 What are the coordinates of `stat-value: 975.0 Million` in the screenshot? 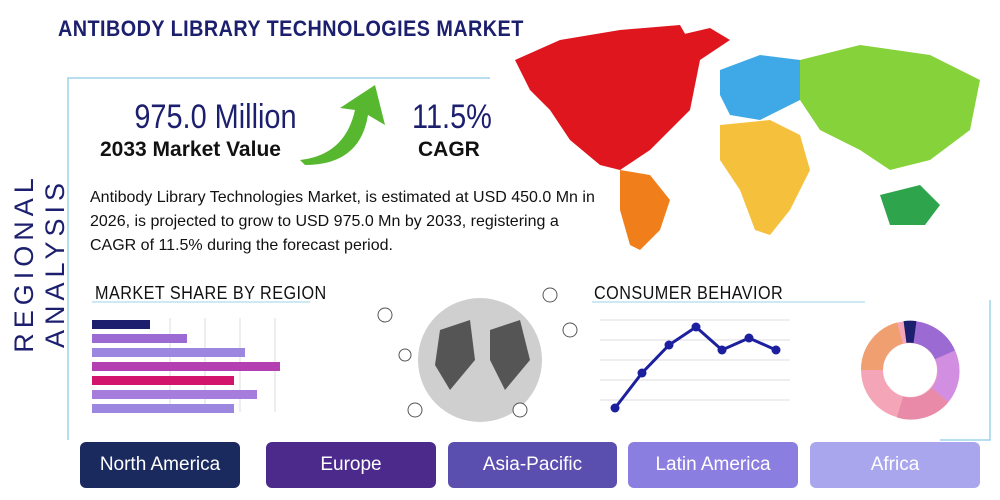 It's located at (215, 117).